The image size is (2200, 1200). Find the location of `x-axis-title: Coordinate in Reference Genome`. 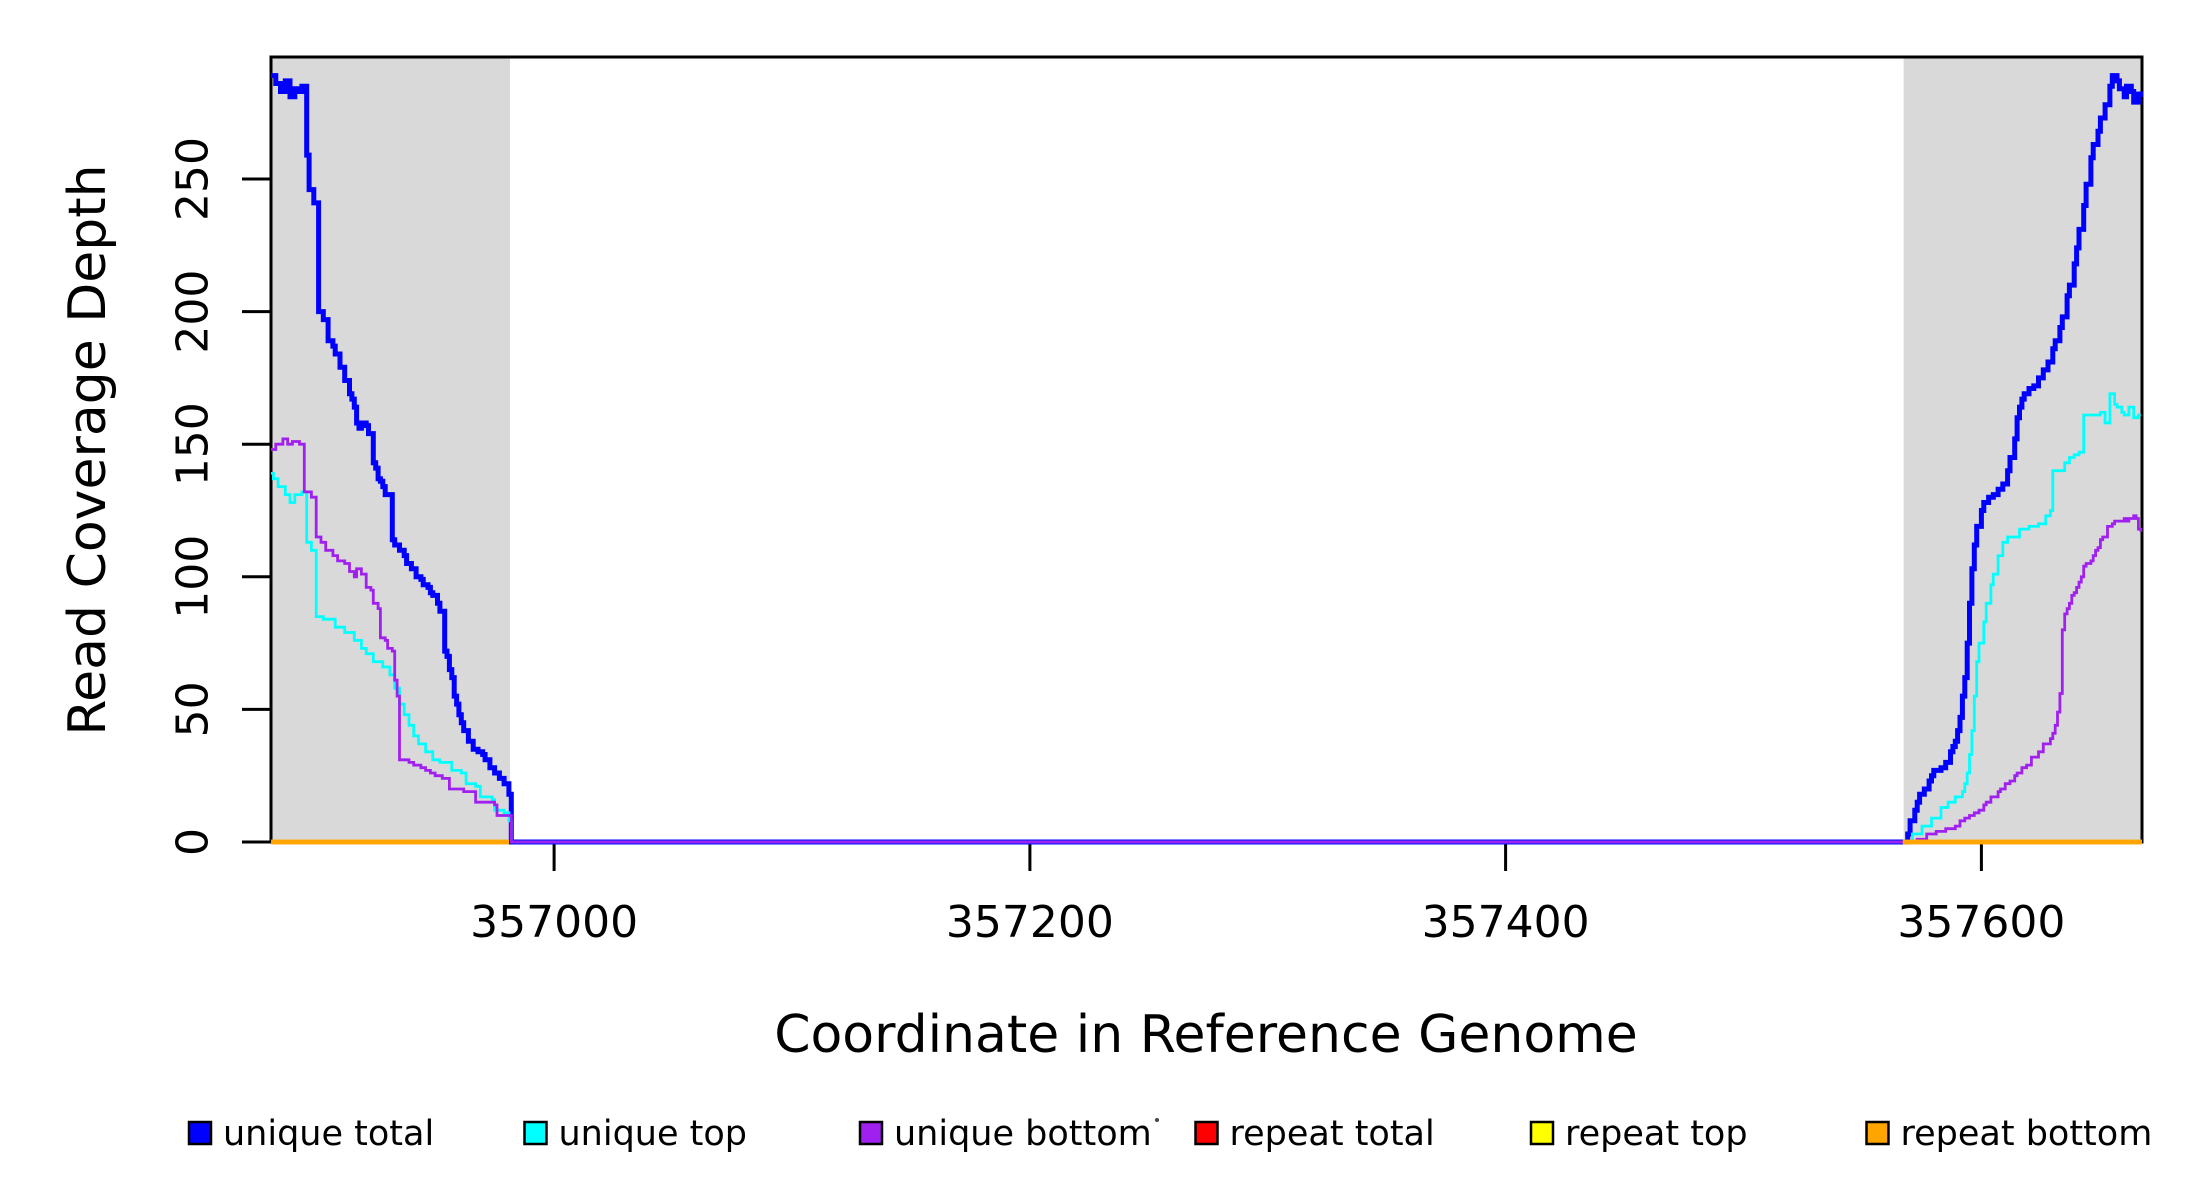

x-axis-title: Coordinate in Reference Genome is located at coordinates (1206, 1035).